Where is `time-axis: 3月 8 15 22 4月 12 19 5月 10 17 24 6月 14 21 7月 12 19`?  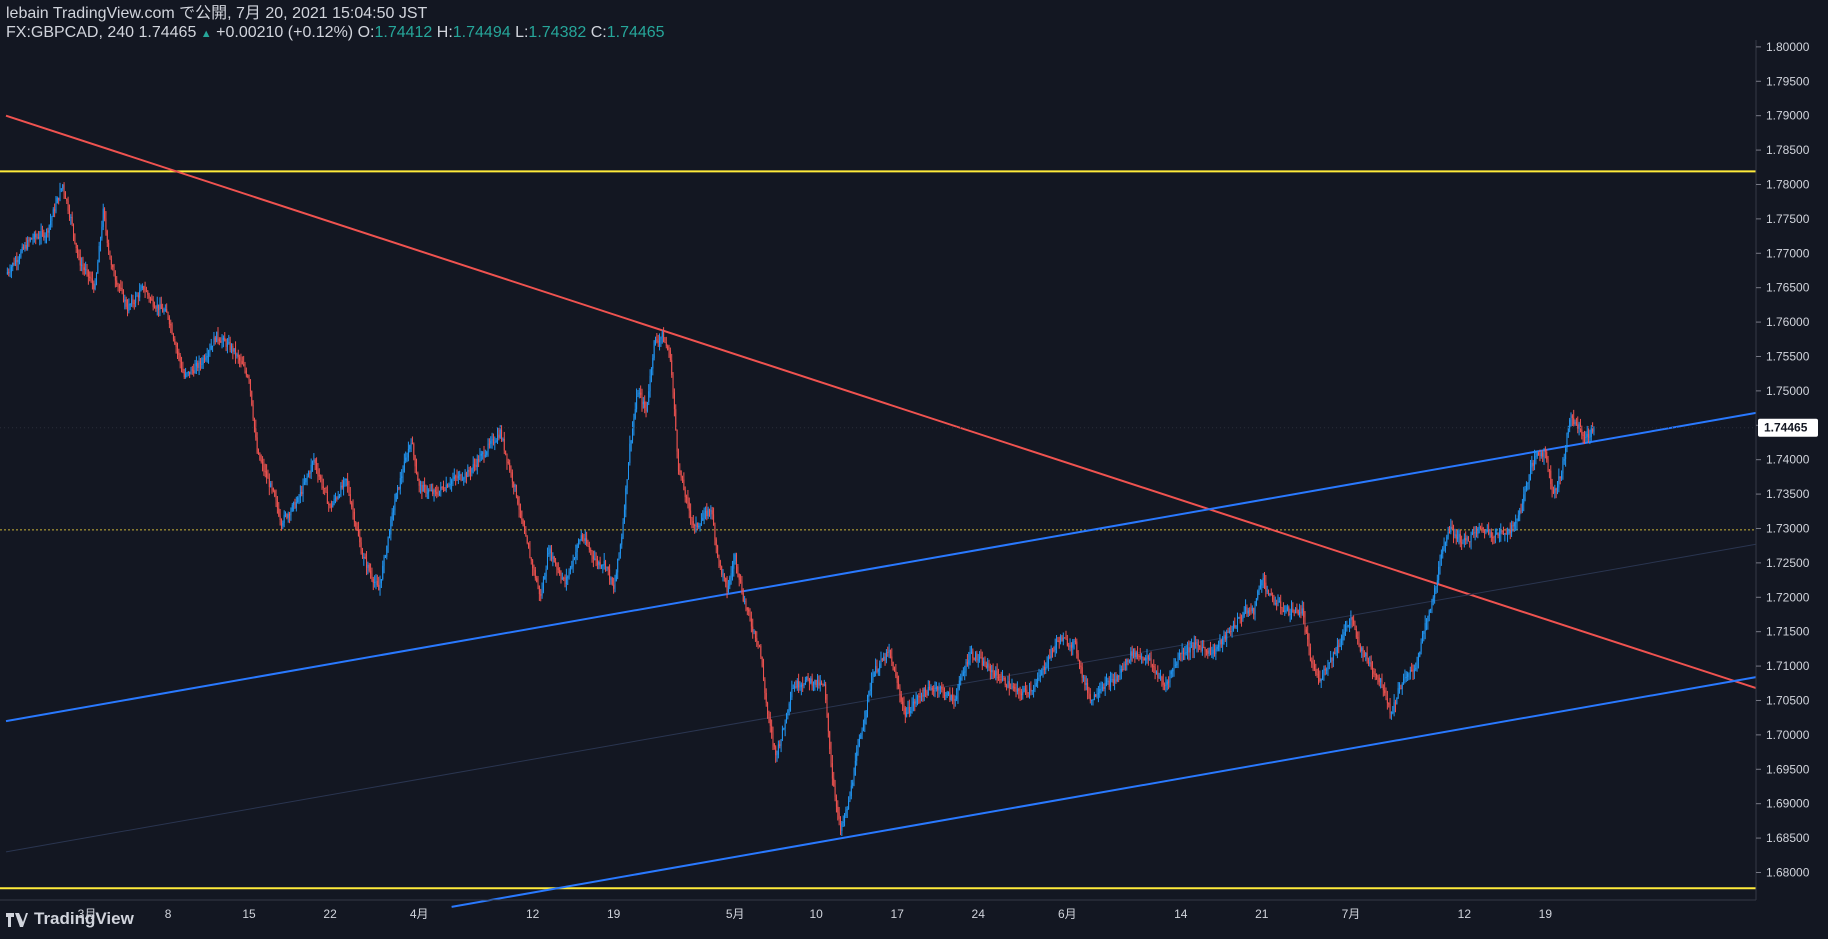
time-axis: 3月 8 15 22 4月 12 19 5月 10 17 24 6月 14 21 7月 12 19 is located at coordinates (815, 914).